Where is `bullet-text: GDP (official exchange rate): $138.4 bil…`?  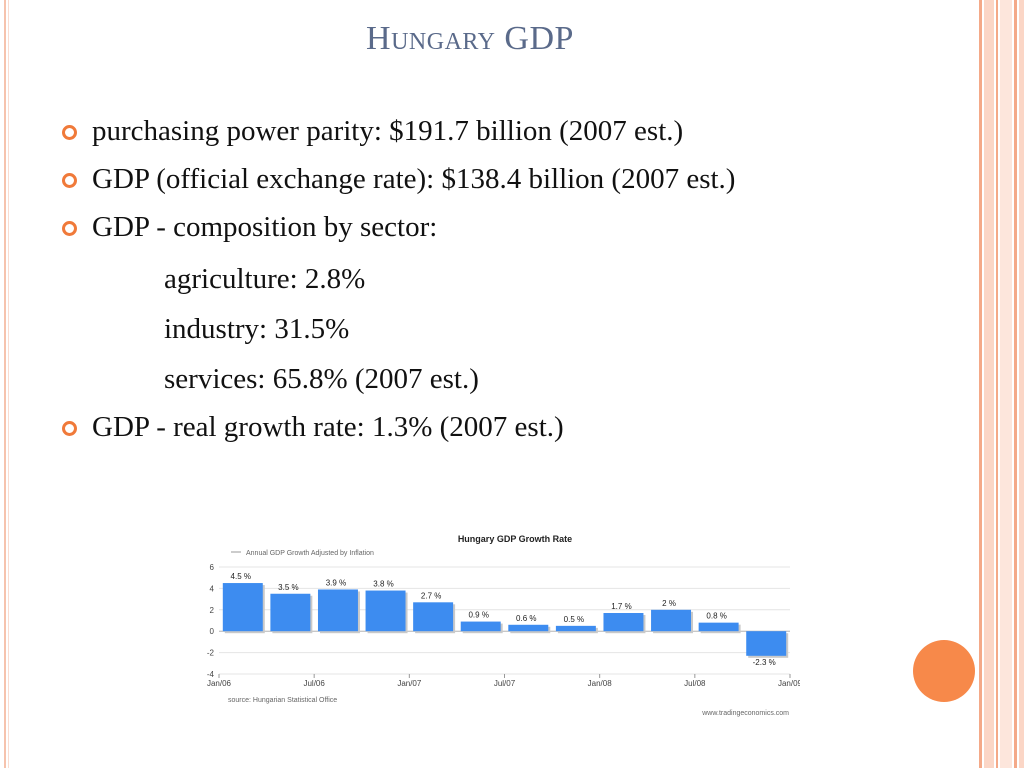
bullet-text: GDP (official exchange rate): $138.4 bil… is located at coordinates (414, 179).